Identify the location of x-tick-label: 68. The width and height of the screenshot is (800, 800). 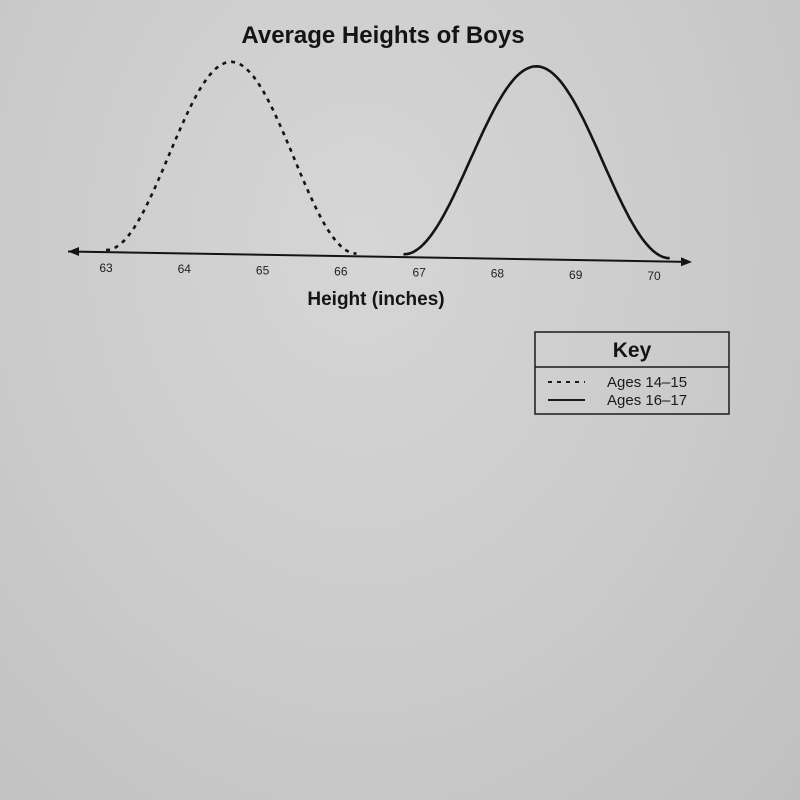
(498, 274).